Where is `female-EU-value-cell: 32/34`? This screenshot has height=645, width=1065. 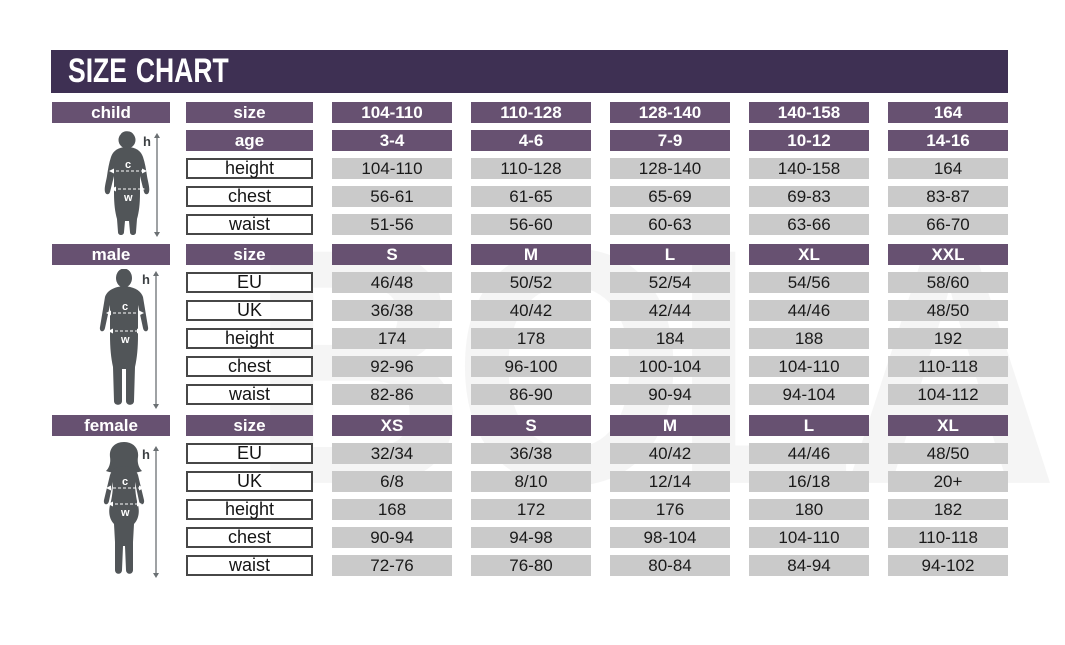 female-EU-value-cell: 32/34 is located at coordinates (392, 453).